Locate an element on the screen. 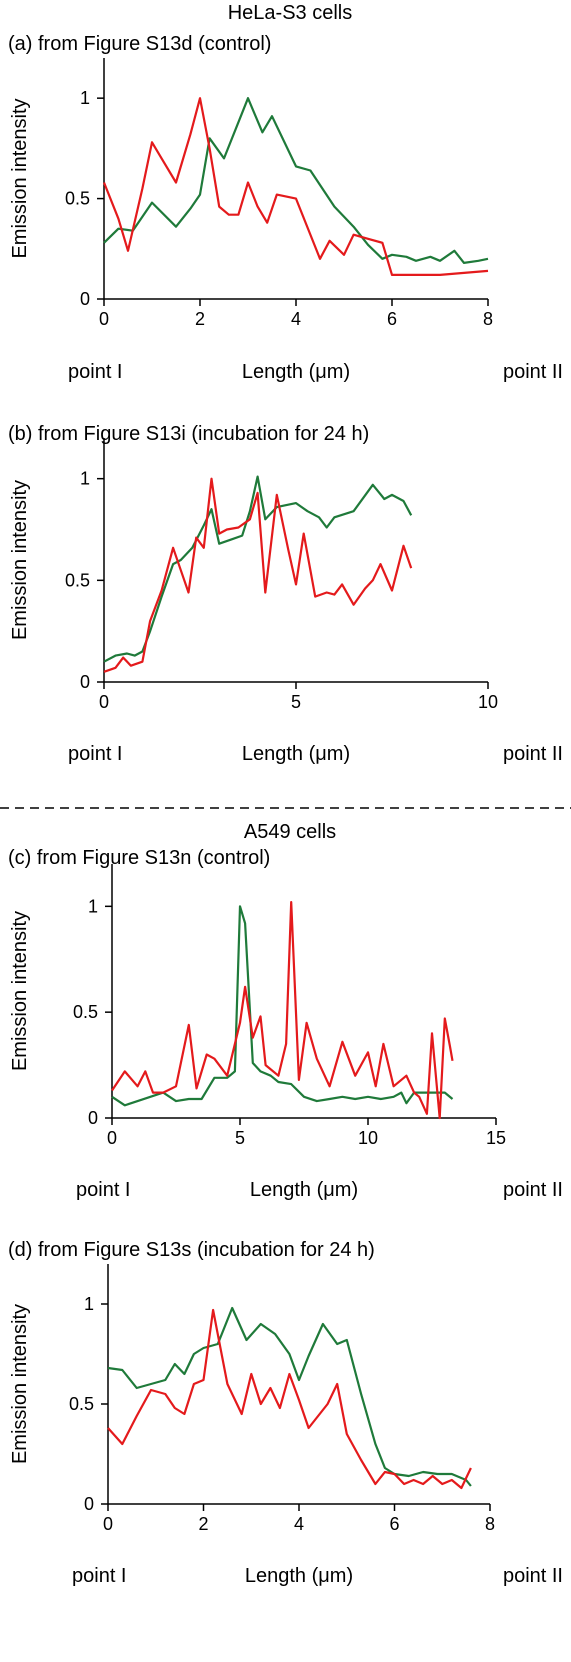 The width and height of the screenshot is (571, 1662). section-title-a549: A549 cells is located at coordinates (290, 832).